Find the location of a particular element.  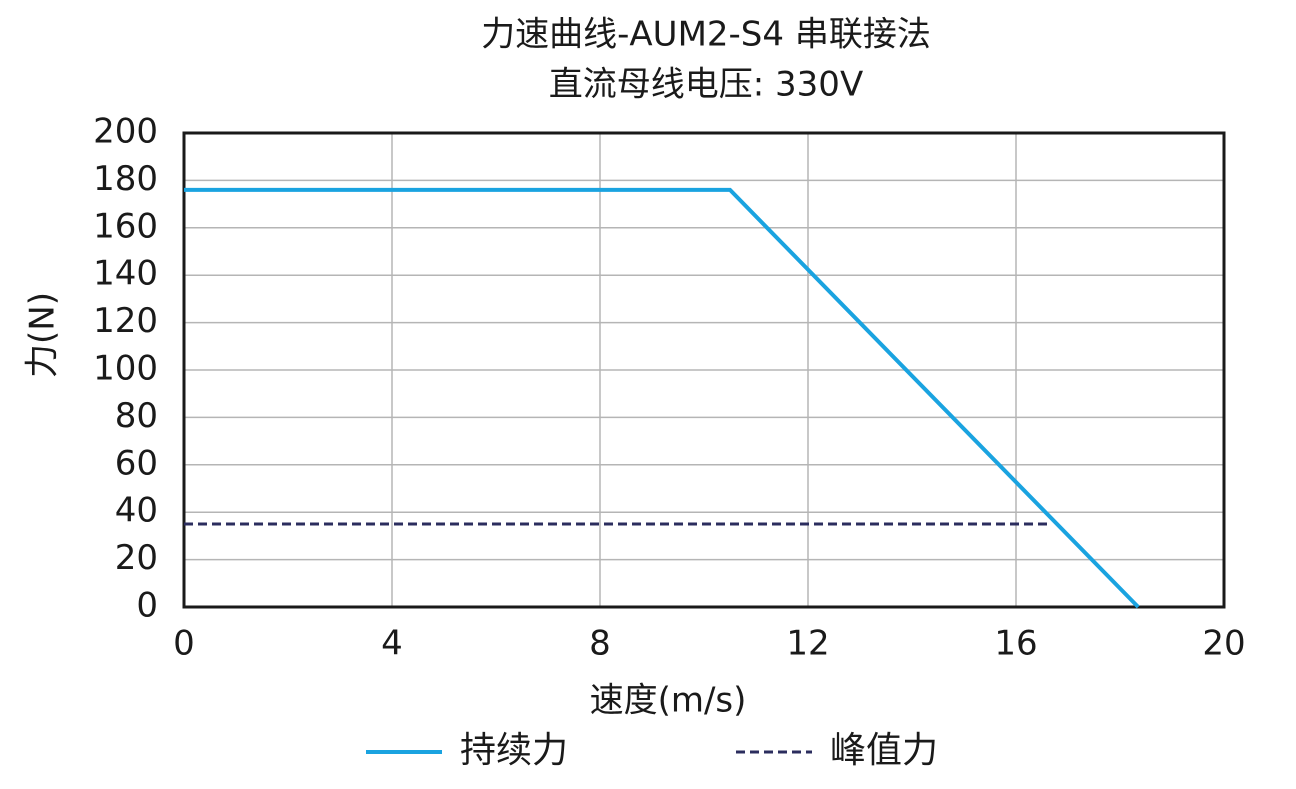

y-tick-label: 80 is located at coordinates (136, 416).